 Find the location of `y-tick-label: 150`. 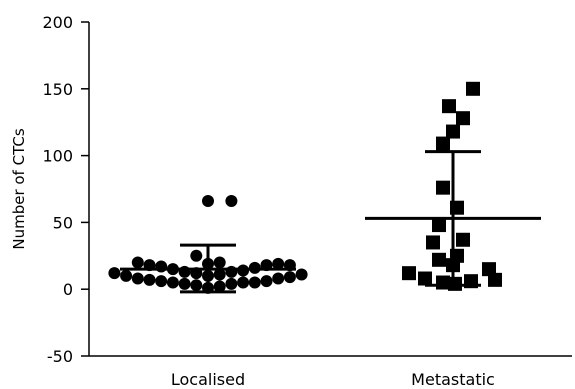

y-tick-label: 150 is located at coordinates (57, 89).